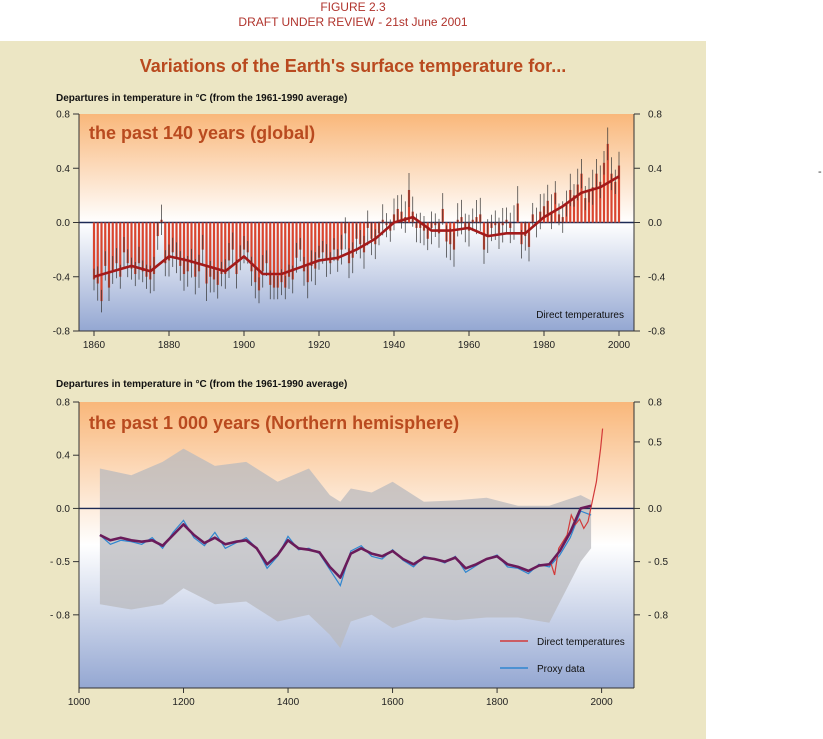 The height and width of the screenshot is (739, 823). I want to click on x-tick-label: 1900, so click(244, 345).